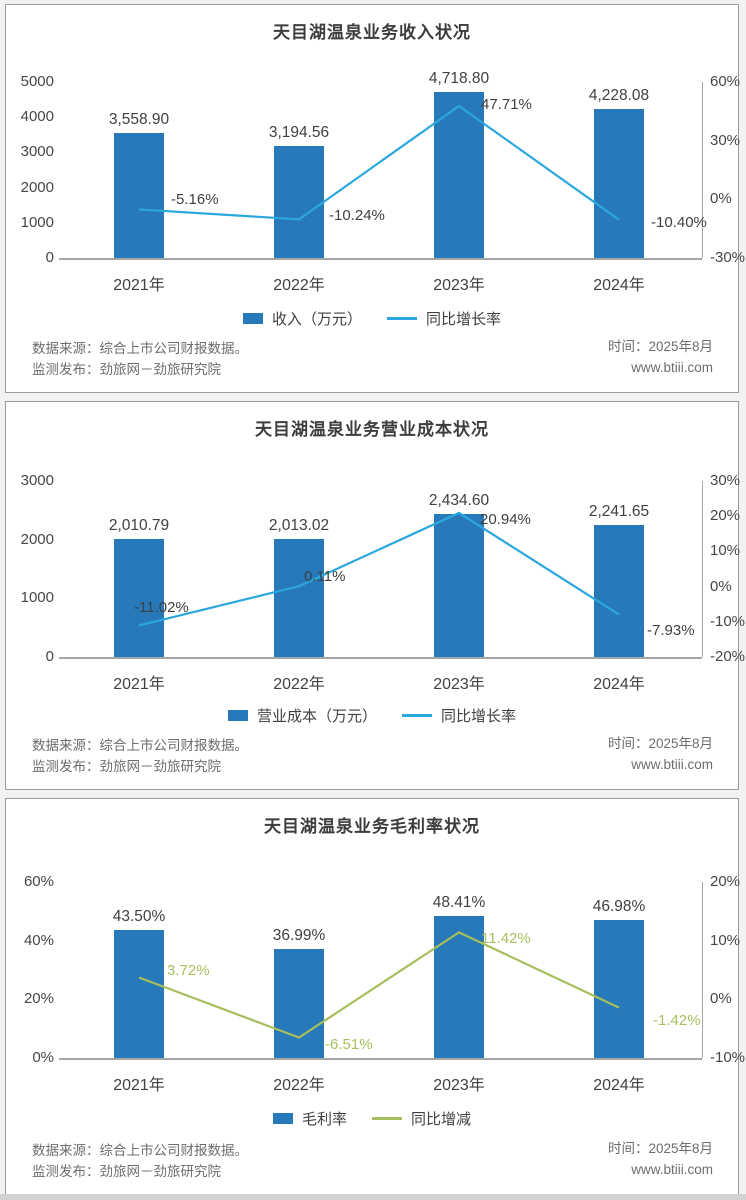 The height and width of the screenshot is (1200, 746). What do you see at coordinates (38, 940) in the screenshot?
I see `y-axis-tick-label: 40%` at bounding box center [38, 940].